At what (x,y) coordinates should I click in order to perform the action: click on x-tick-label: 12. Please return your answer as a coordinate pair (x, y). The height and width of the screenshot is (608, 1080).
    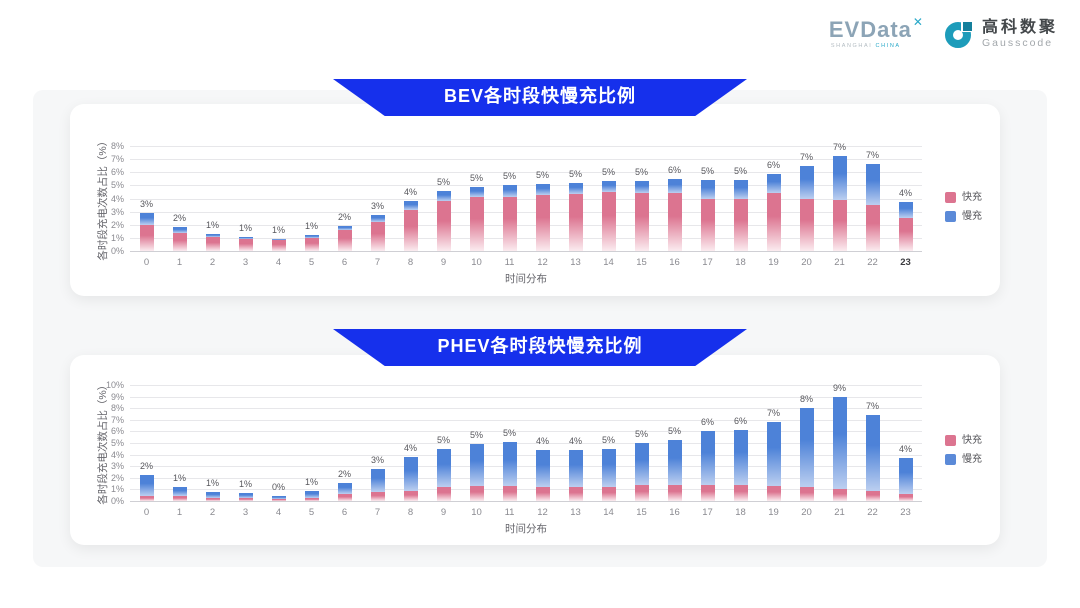
    Looking at the image, I should click on (542, 262).